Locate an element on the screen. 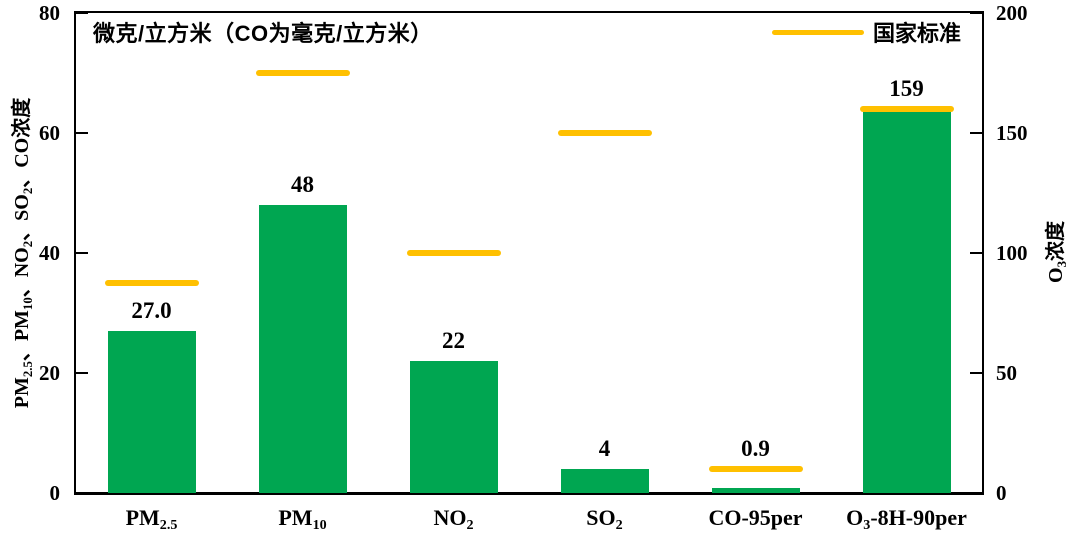  value-label-O3-8H-90per: 159 is located at coordinates (906, 88).